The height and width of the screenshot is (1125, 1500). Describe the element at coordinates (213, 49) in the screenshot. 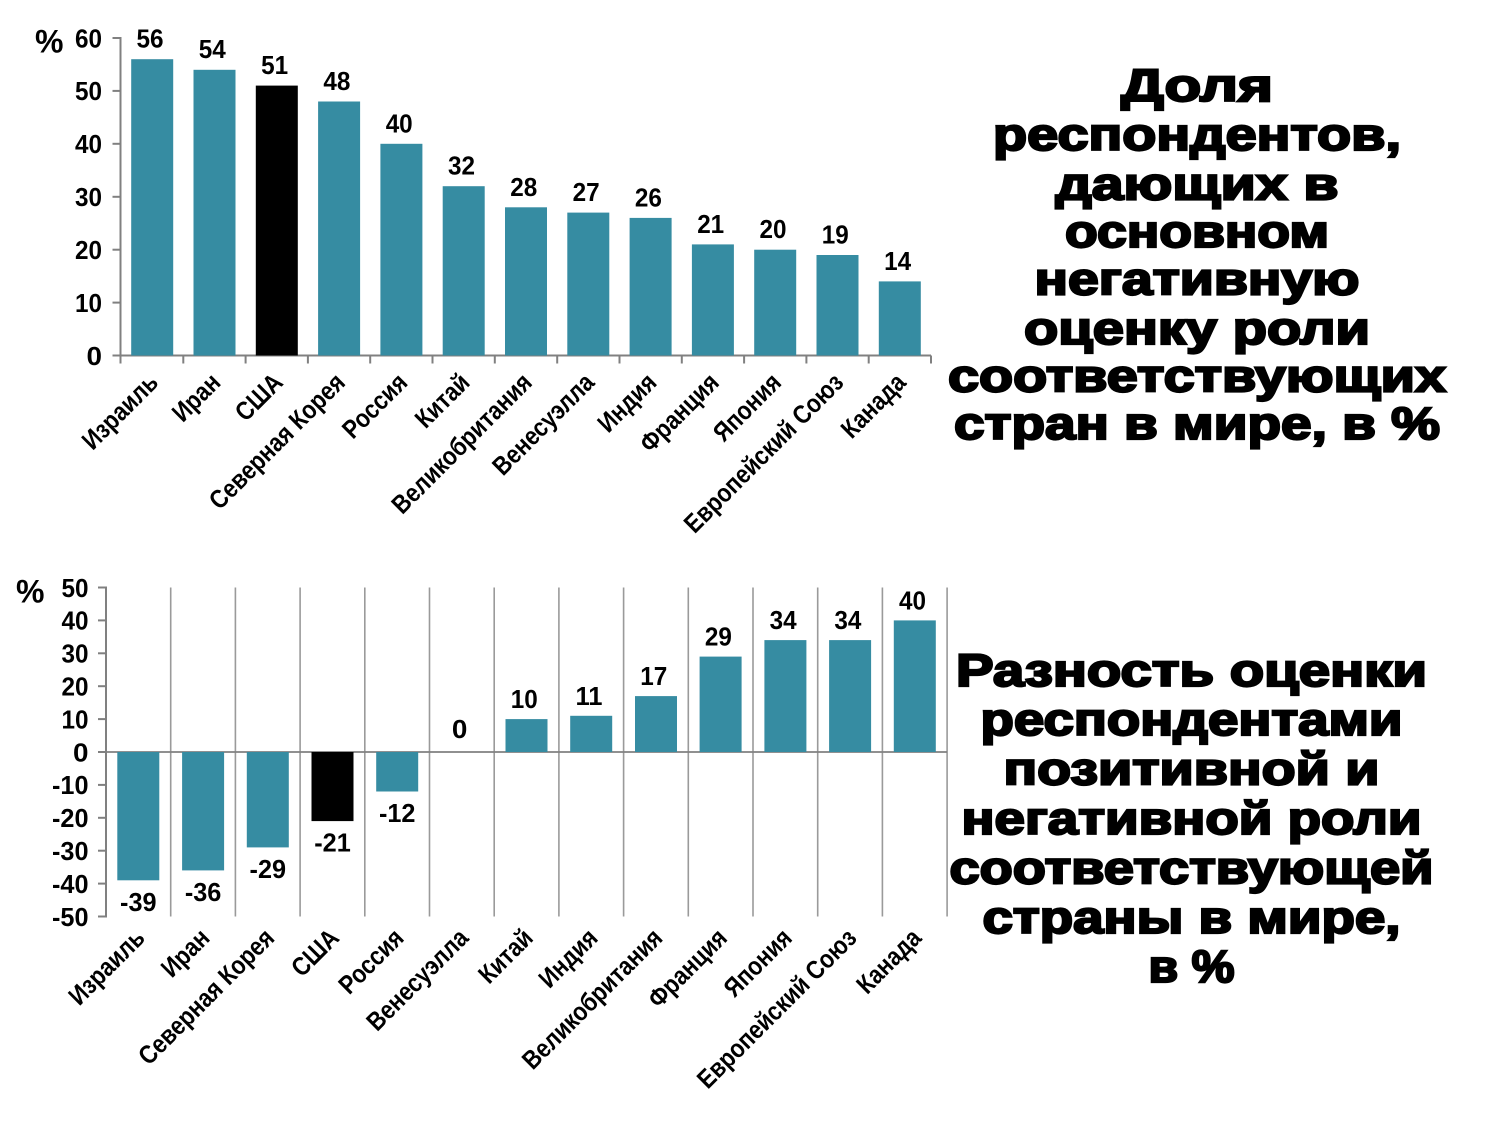

I see `svg-text: 54` at that location.